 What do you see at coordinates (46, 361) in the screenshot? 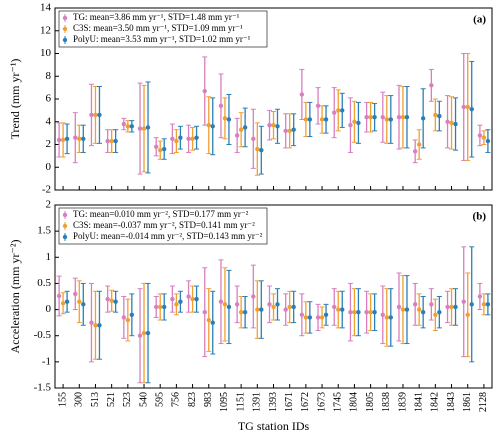
I see `y-tick-label: -1` at bounding box center [46, 361].